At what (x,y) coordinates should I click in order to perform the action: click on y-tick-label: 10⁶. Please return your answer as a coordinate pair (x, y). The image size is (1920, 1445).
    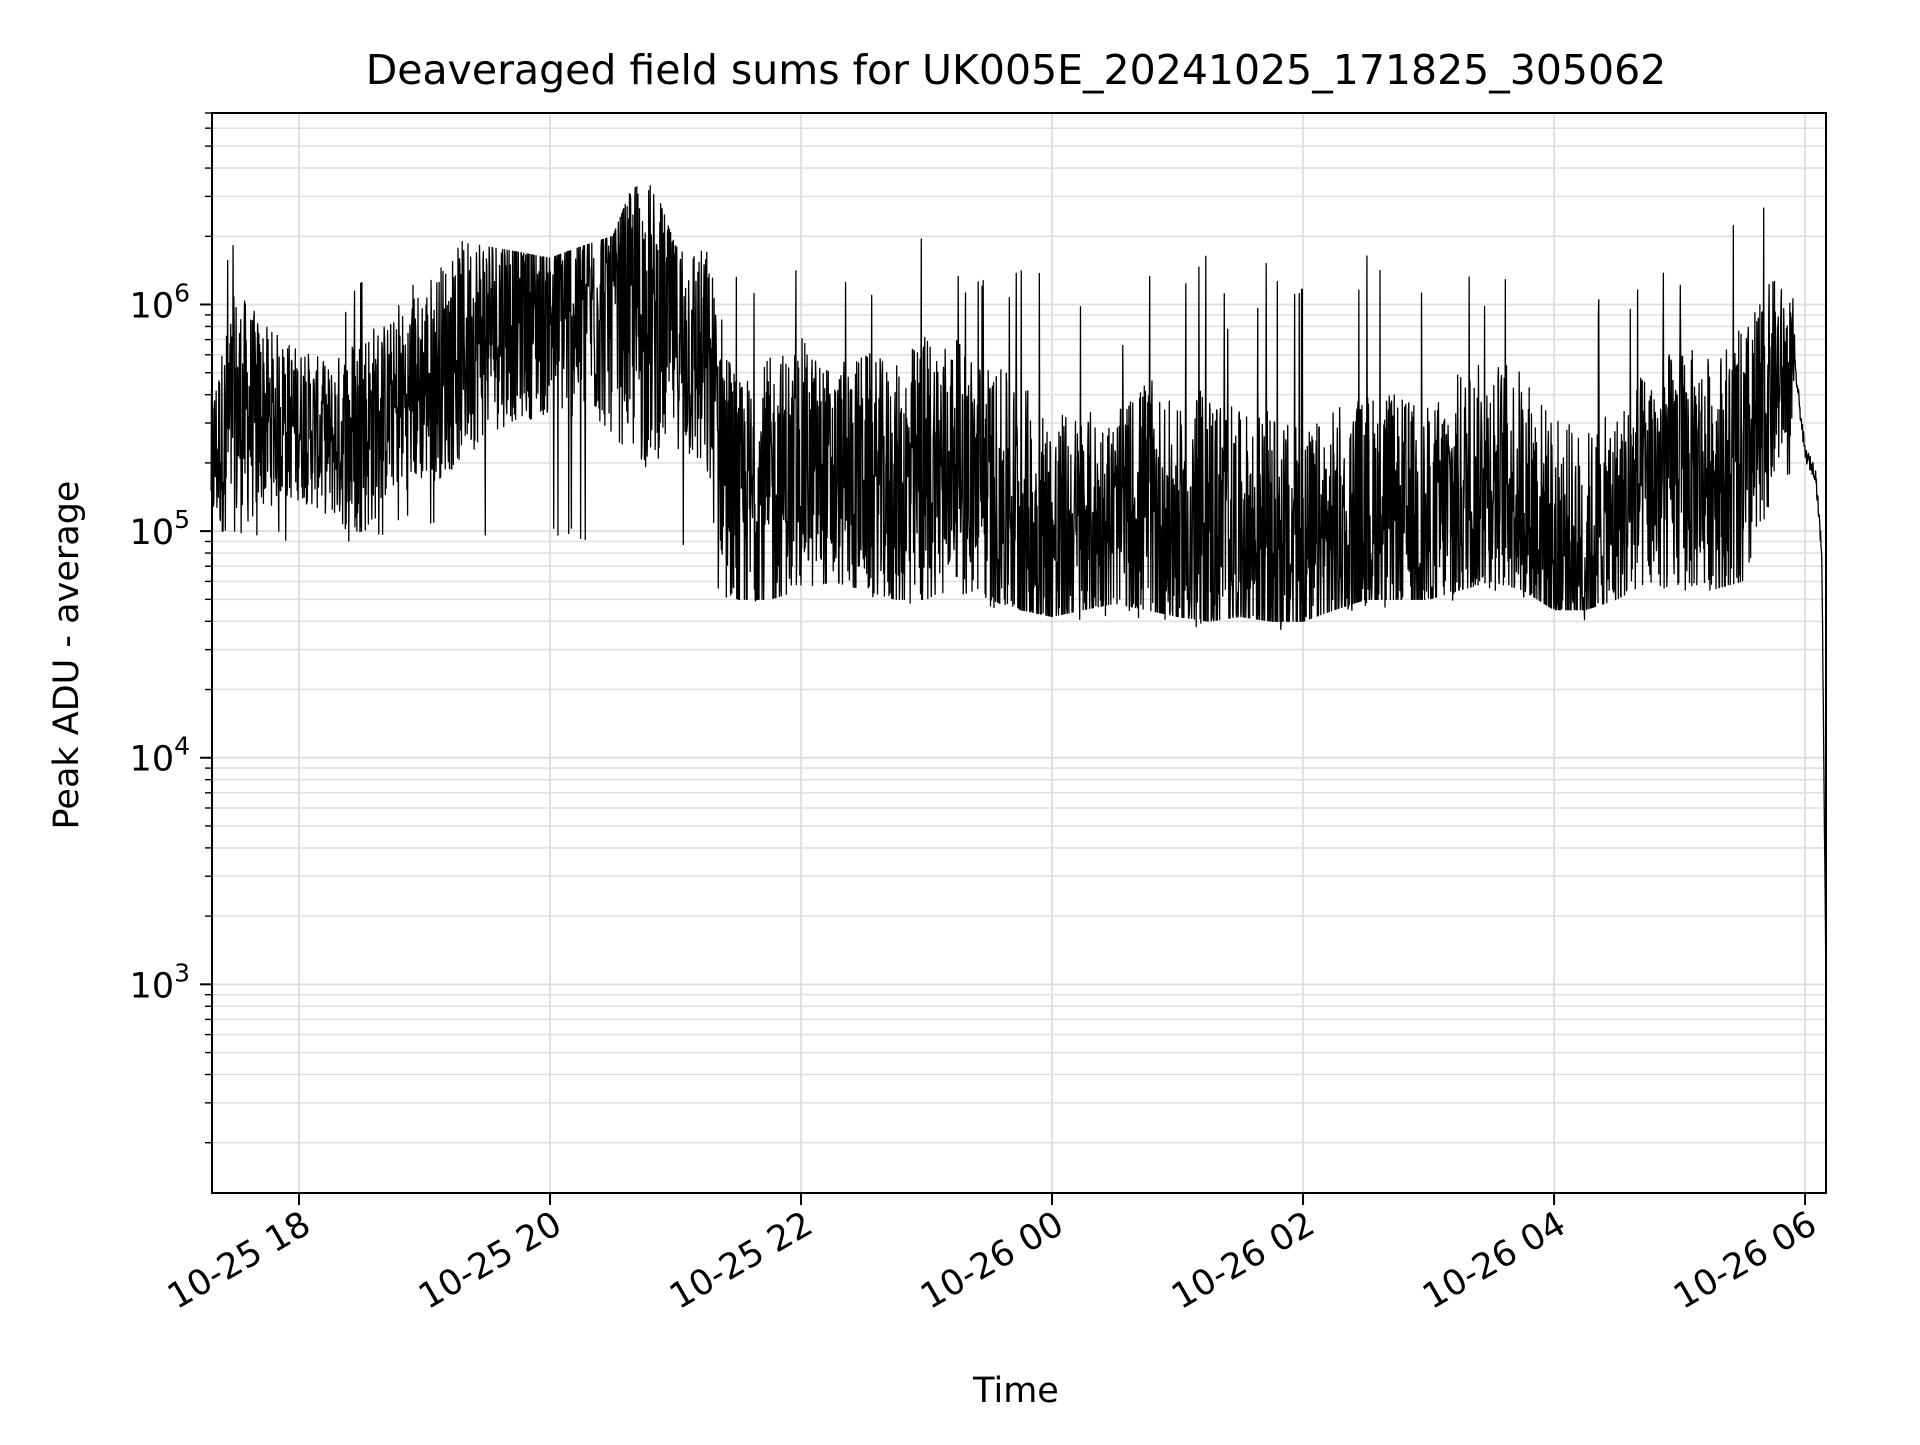
    Looking at the image, I should click on (160, 303).